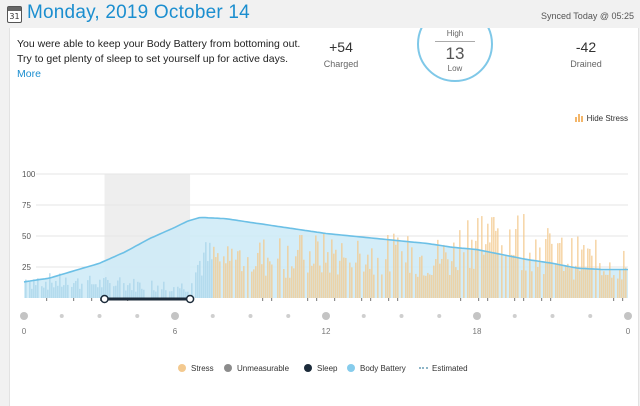 Image resolution: width=640 pixels, height=406 pixels. I want to click on more-link: More, so click(29, 74).